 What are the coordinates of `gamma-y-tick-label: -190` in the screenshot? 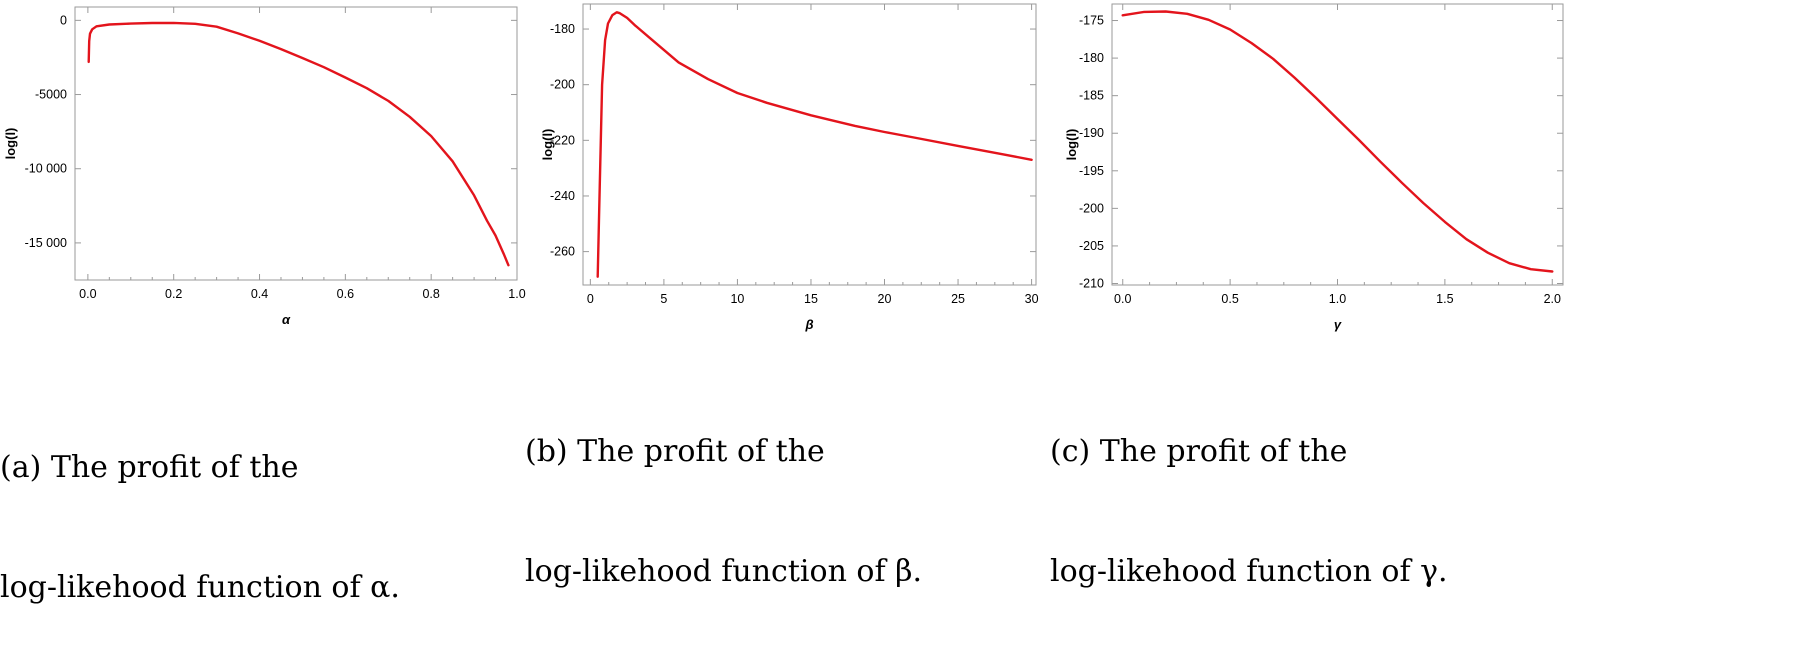 It's located at (1091, 133).